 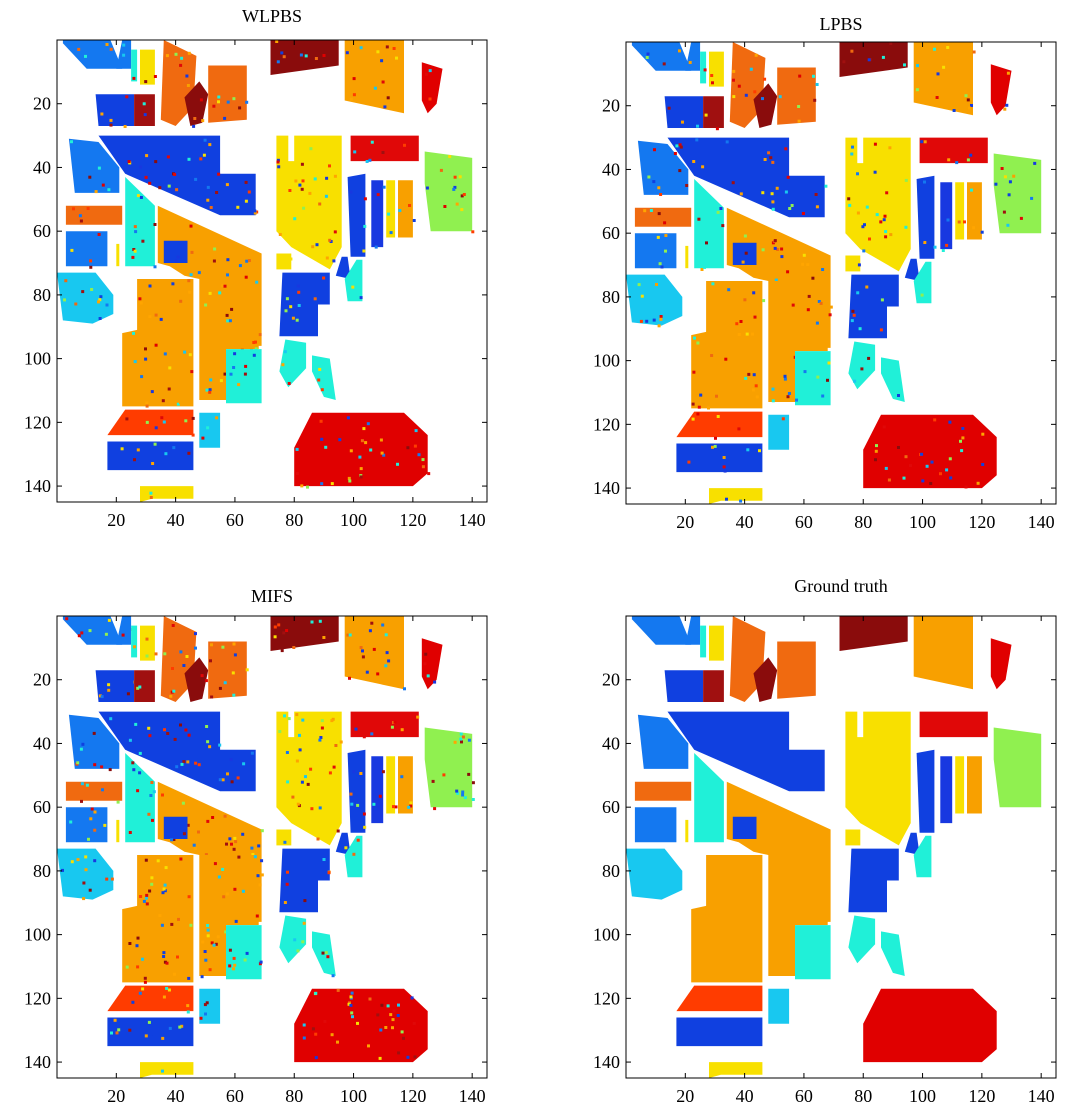 What do you see at coordinates (611, 233) in the screenshot?
I see `y-tick-label: 60` at bounding box center [611, 233].